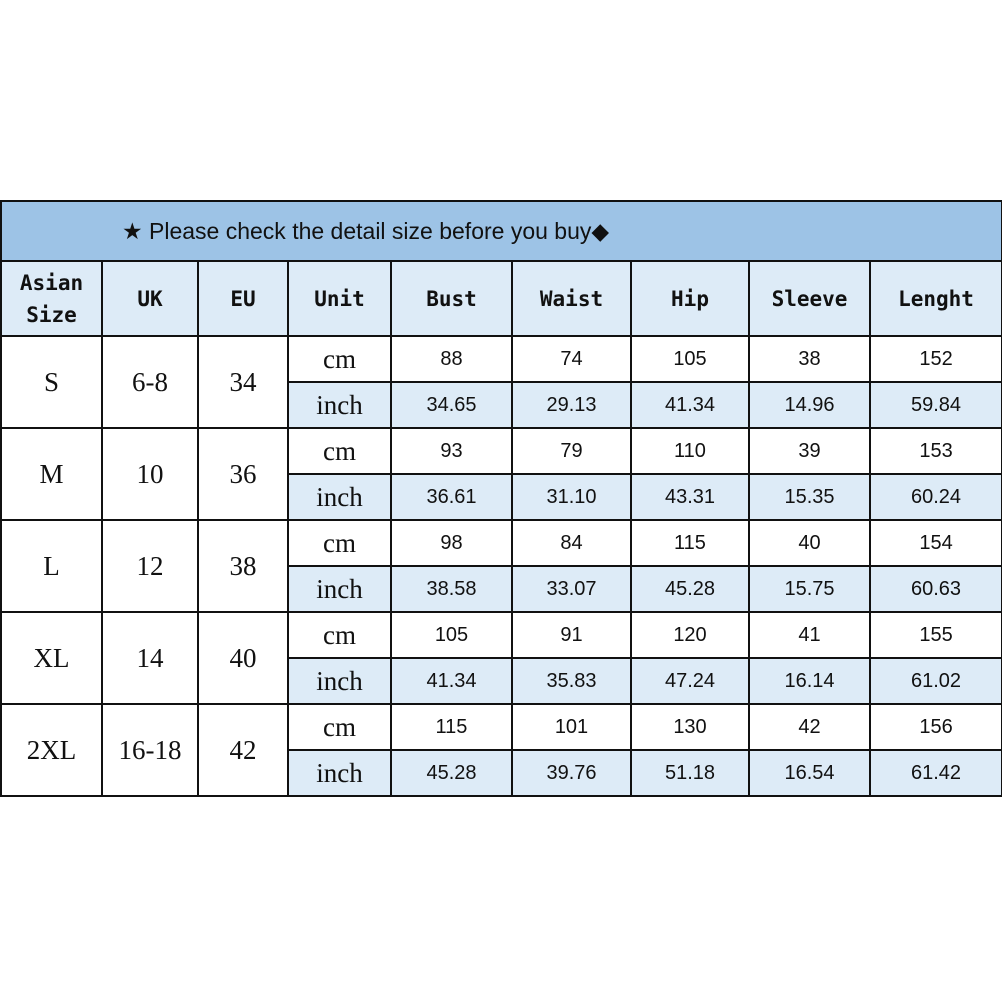  Describe the element at coordinates (935, 635) in the screenshot. I see `value-cell: 155` at that location.